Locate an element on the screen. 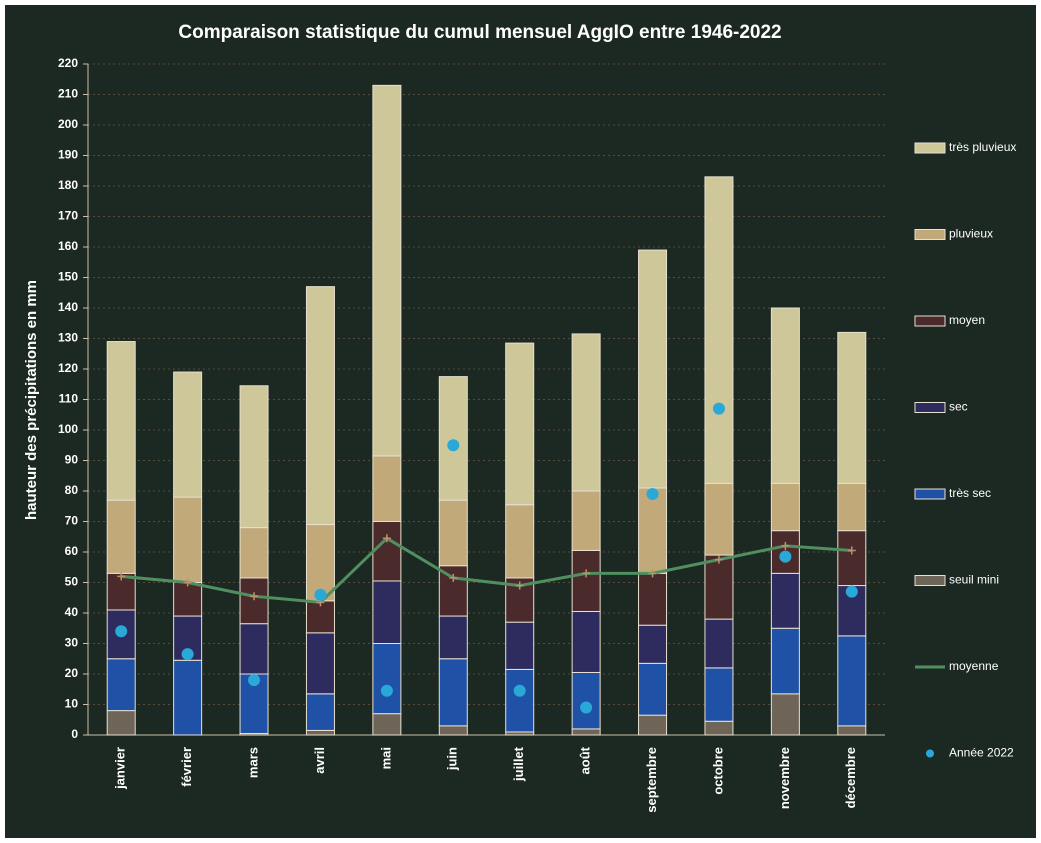  y-tick-label: 80 is located at coordinates (72, 490).